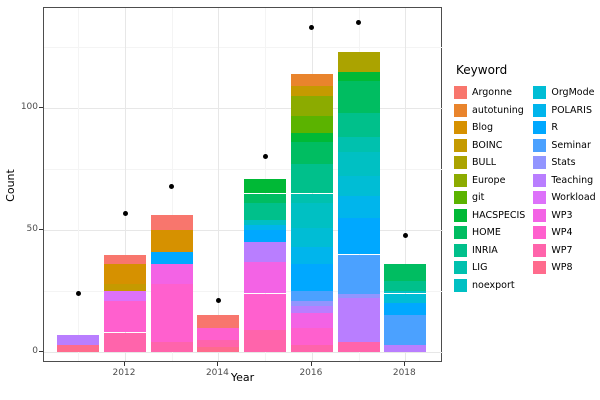 The image size is (600, 400). Describe the element at coordinates (358, 62) in the screenshot. I see `bar-segment-bull` at that location.